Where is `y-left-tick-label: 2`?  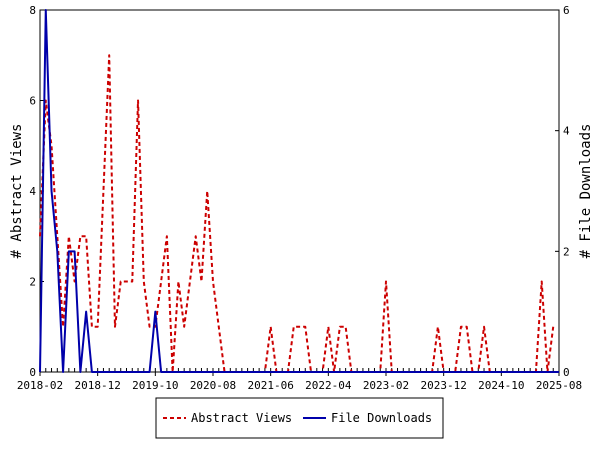 y-left-tick-label: 2 is located at coordinates (32, 282).